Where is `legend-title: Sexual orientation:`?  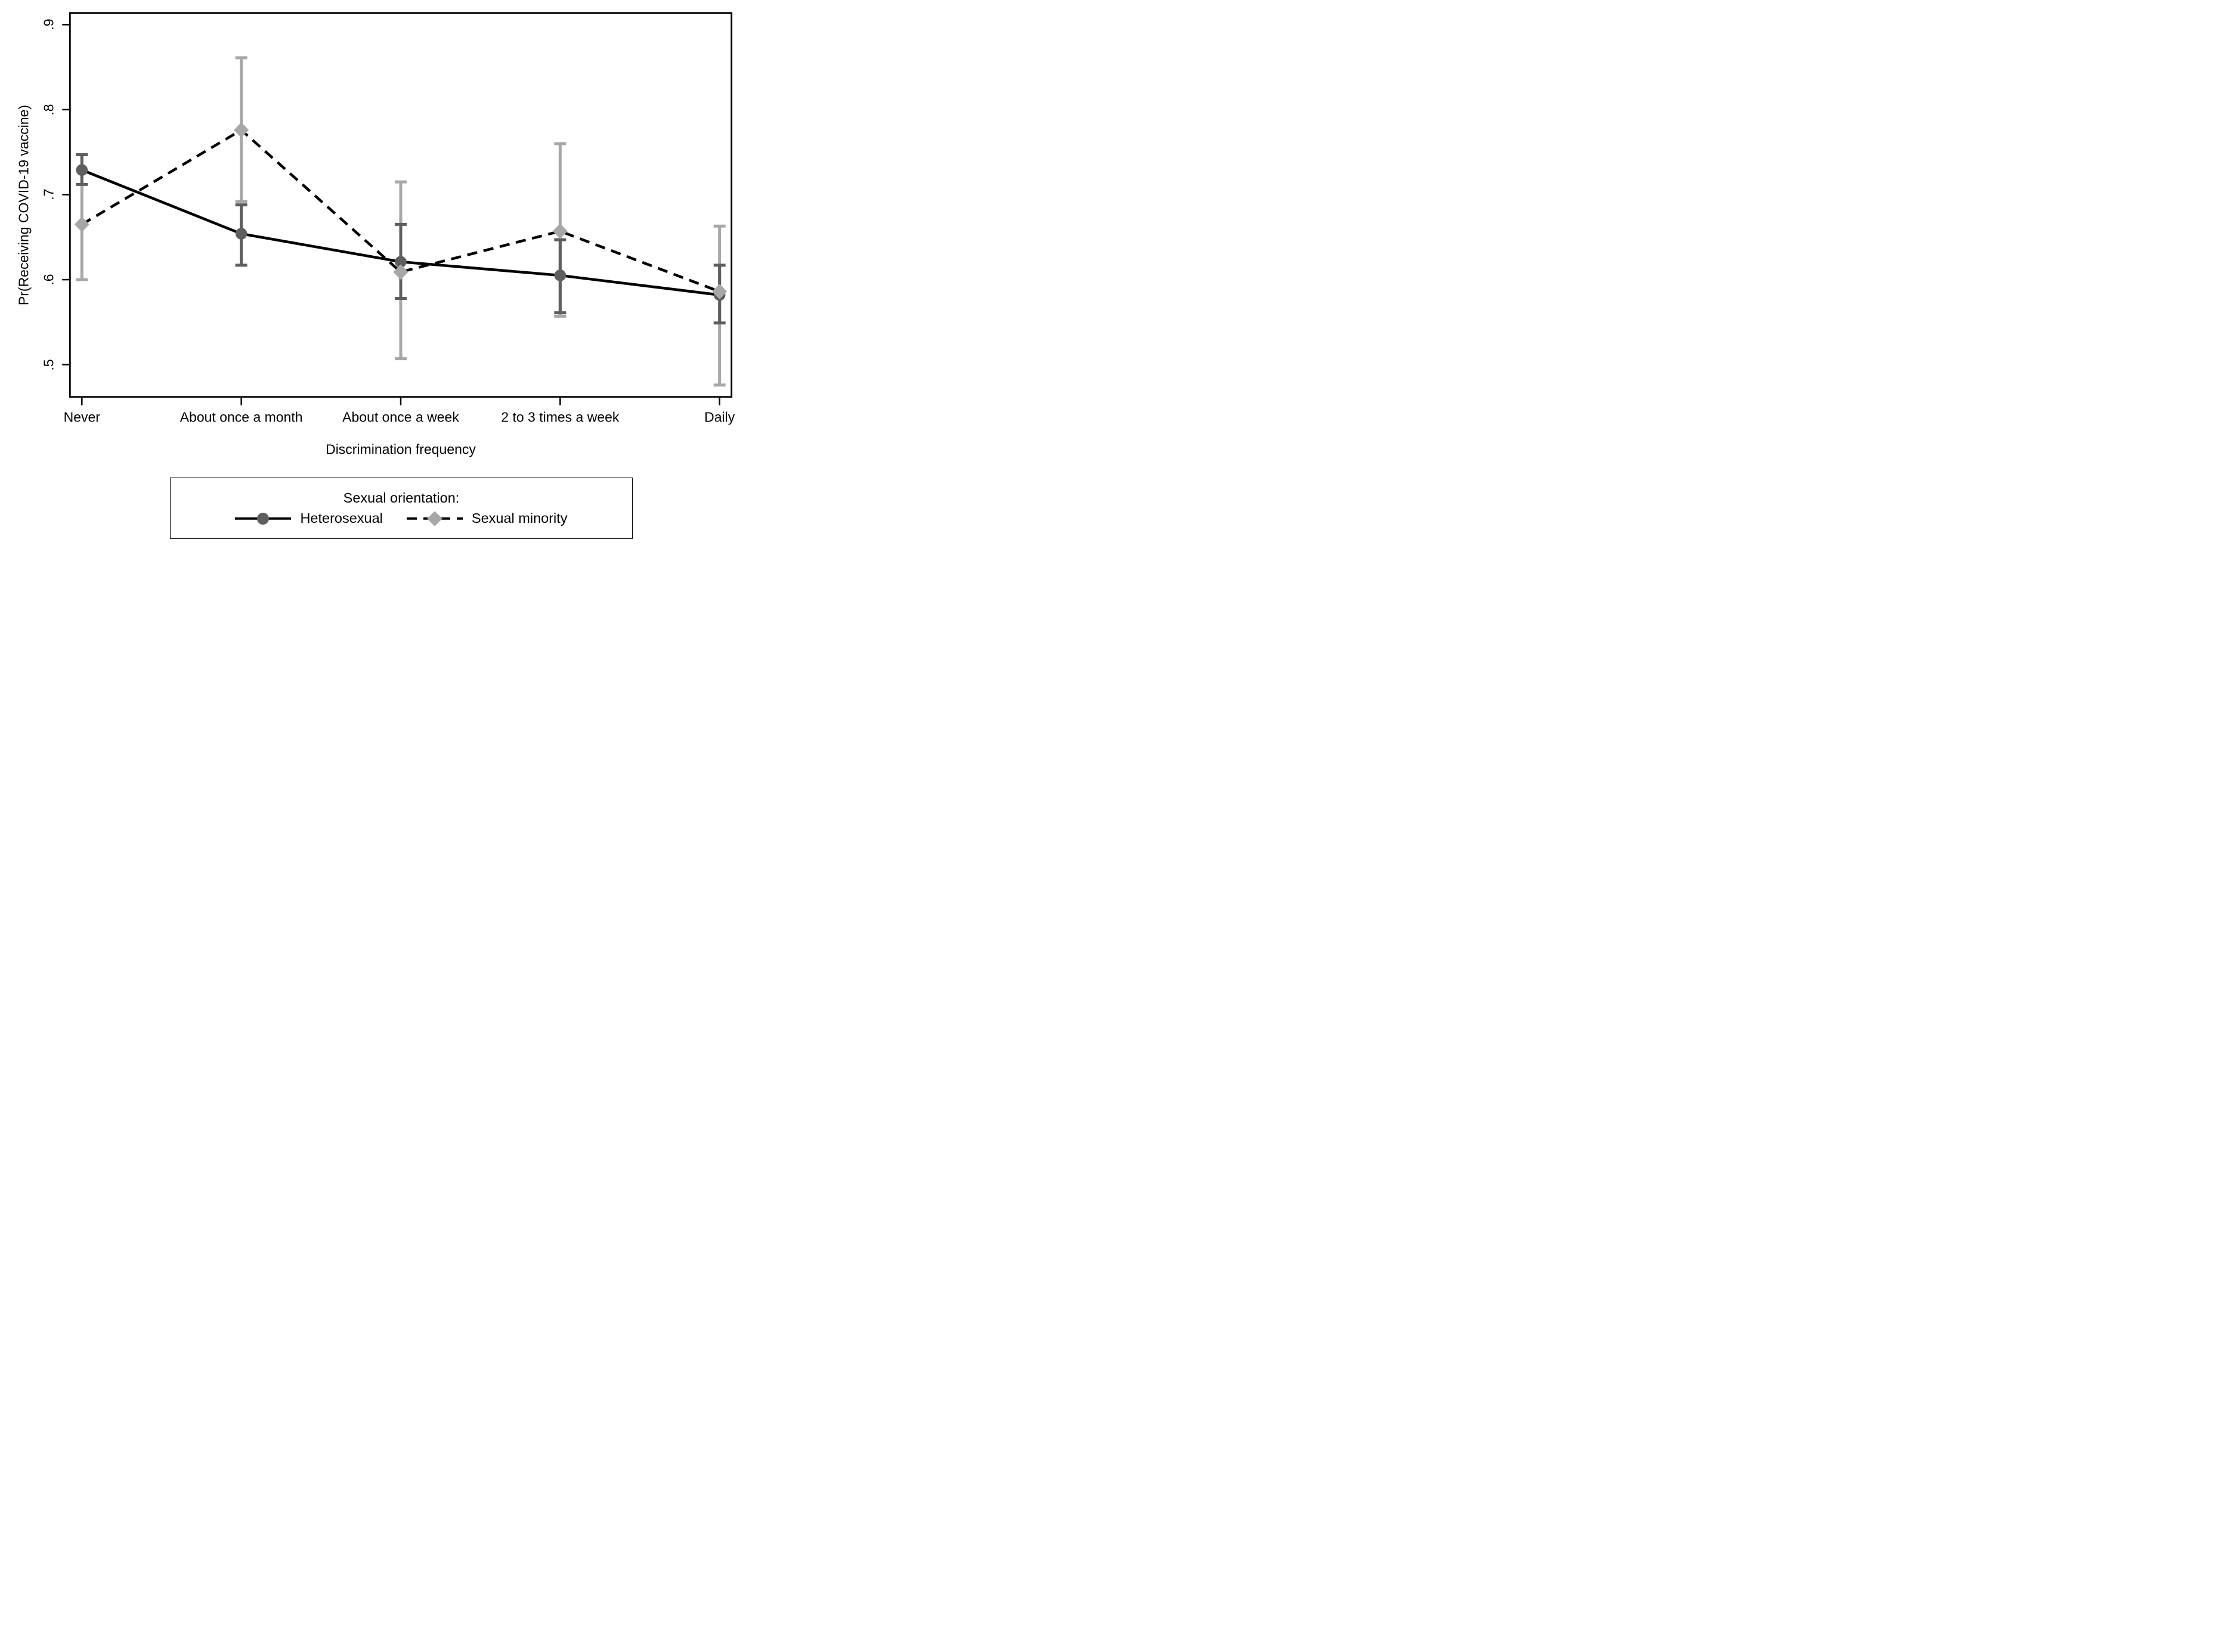 legend-title: Sexual orientation: is located at coordinates (401, 498).